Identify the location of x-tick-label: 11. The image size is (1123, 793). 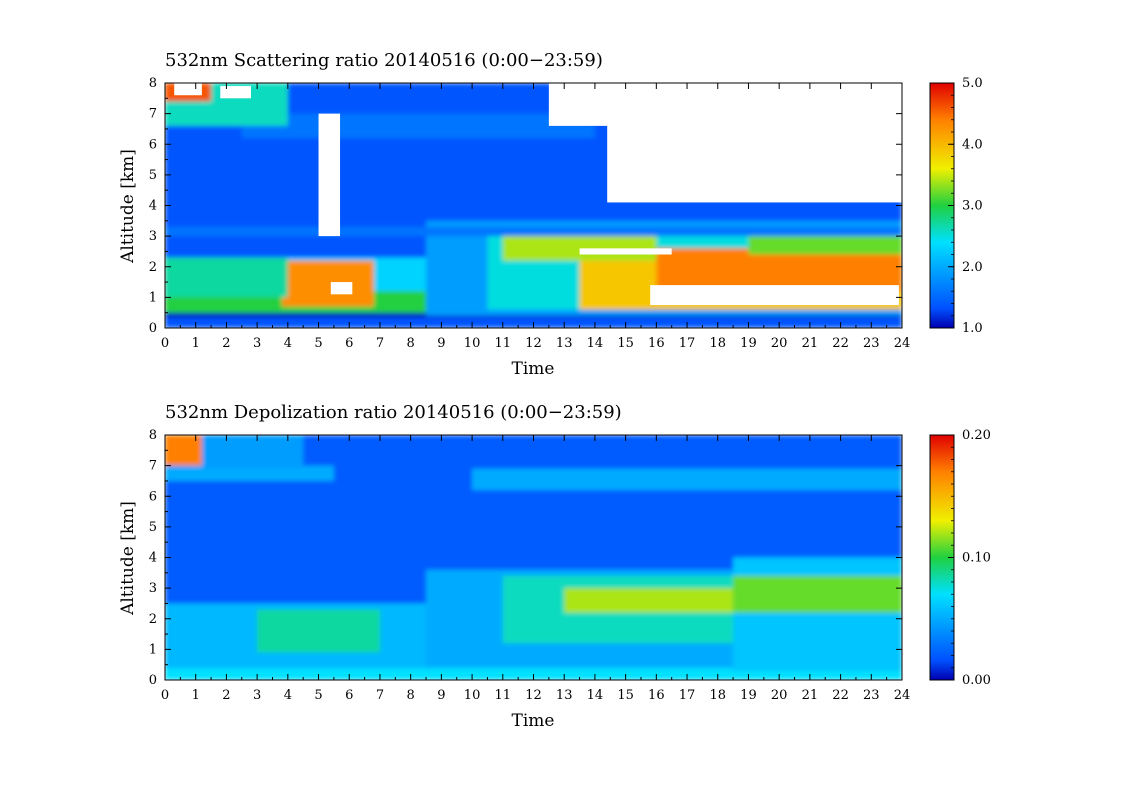
(503, 695).